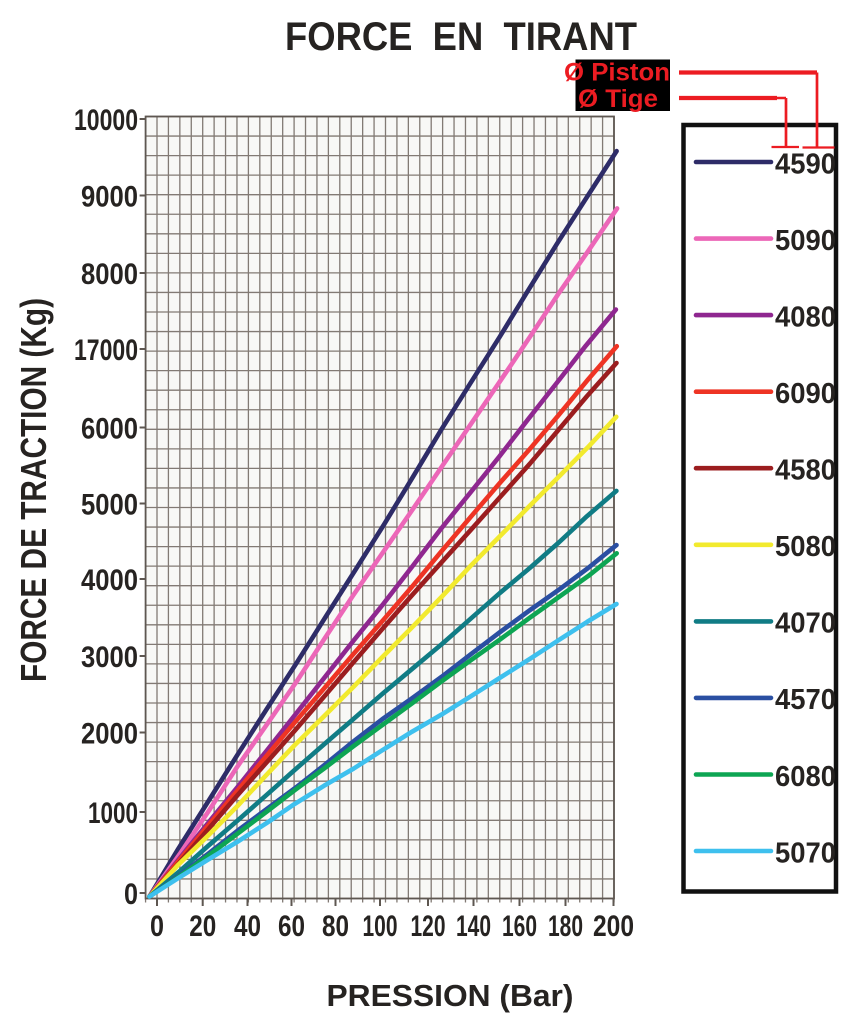 This screenshot has height=1029, width=850. I want to click on svg-text: 100, so click(380, 926).